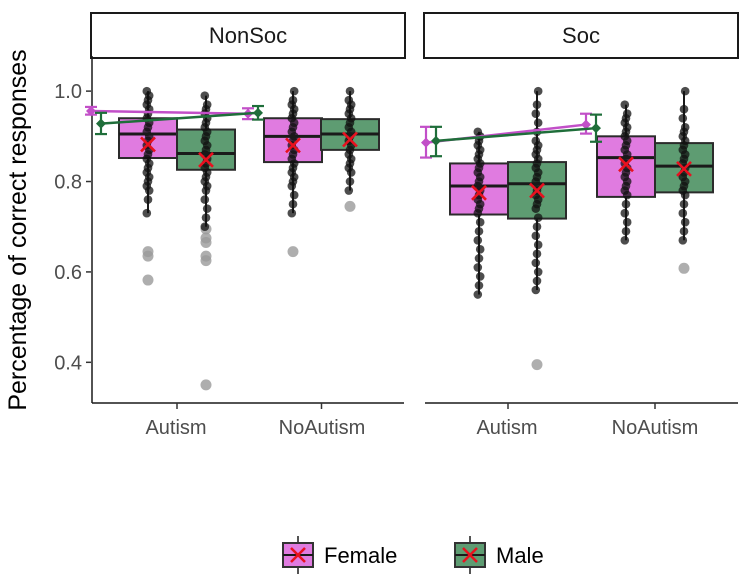 The width and height of the screenshot is (744, 578). What do you see at coordinates (68, 183) in the screenshot?
I see `y-tick-label: 0.8` at bounding box center [68, 183].